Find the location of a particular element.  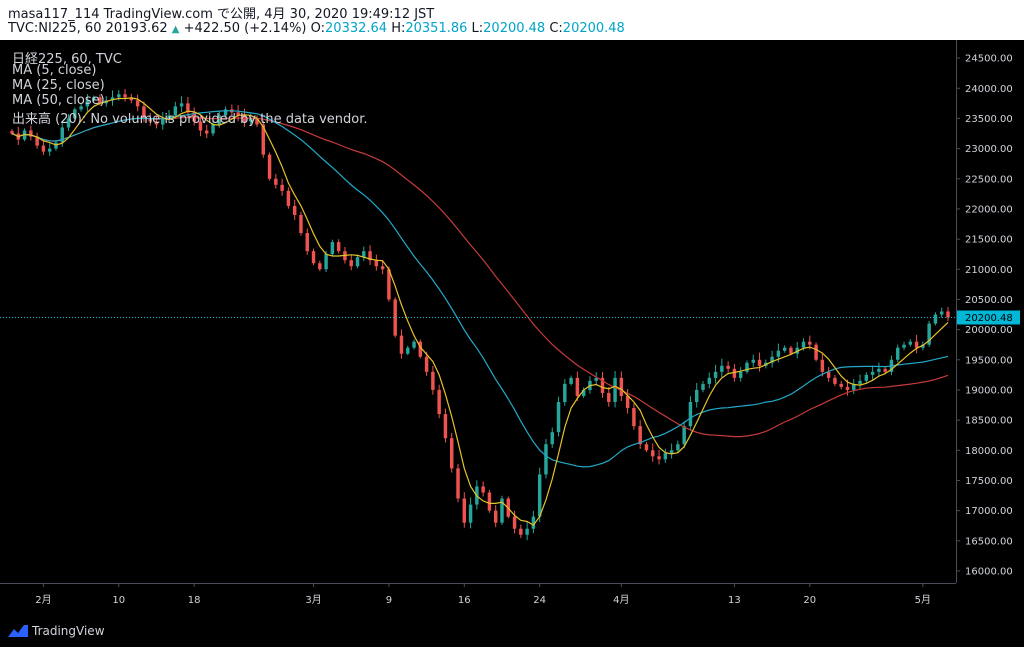

legend-ma25: MA (25, close) is located at coordinates (58, 85).